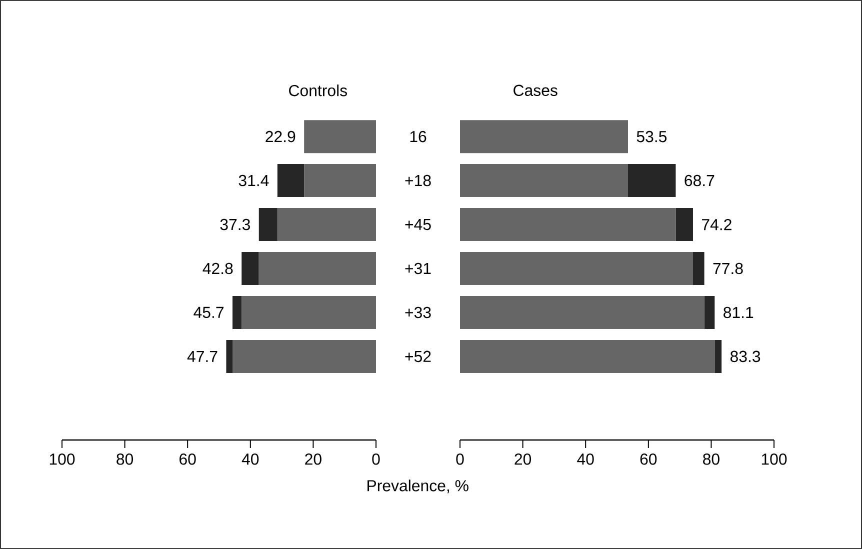 The image size is (862, 549). Describe the element at coordinates (318, 90) in the screenshot. I see `chart-title: Controls` at that location.